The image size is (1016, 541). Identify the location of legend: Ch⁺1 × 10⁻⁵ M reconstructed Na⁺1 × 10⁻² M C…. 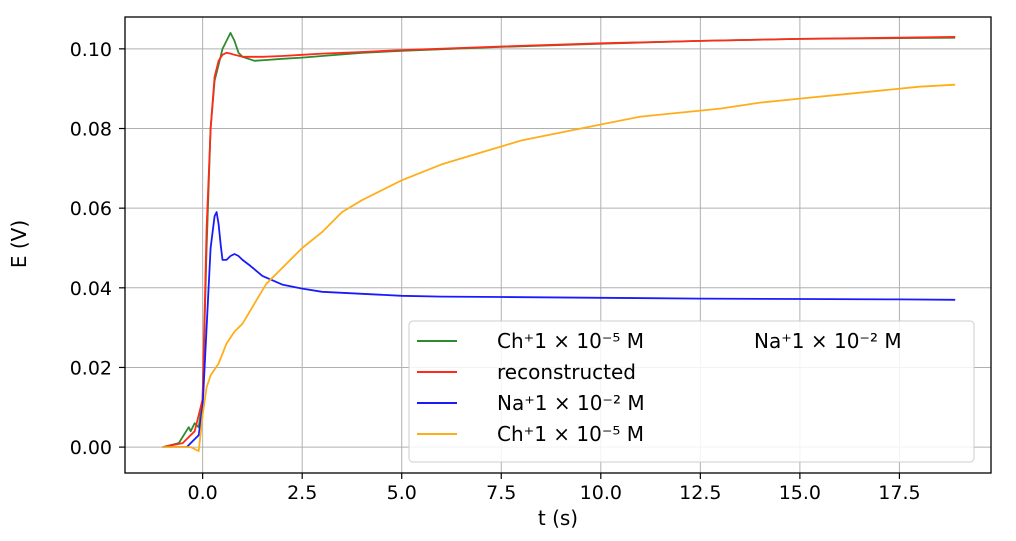
(691, 391).